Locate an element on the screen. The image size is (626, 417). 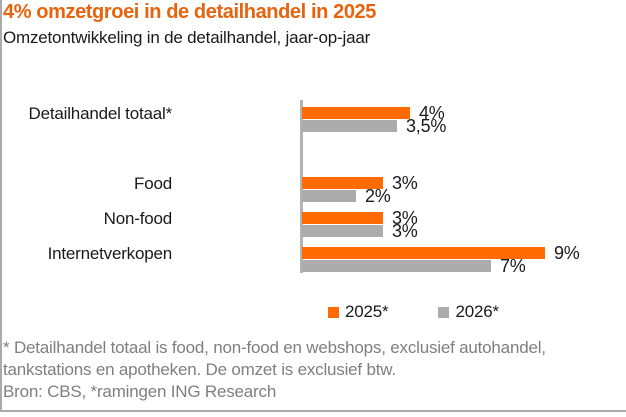
category-label: Food is located at coordinates (153, 183).